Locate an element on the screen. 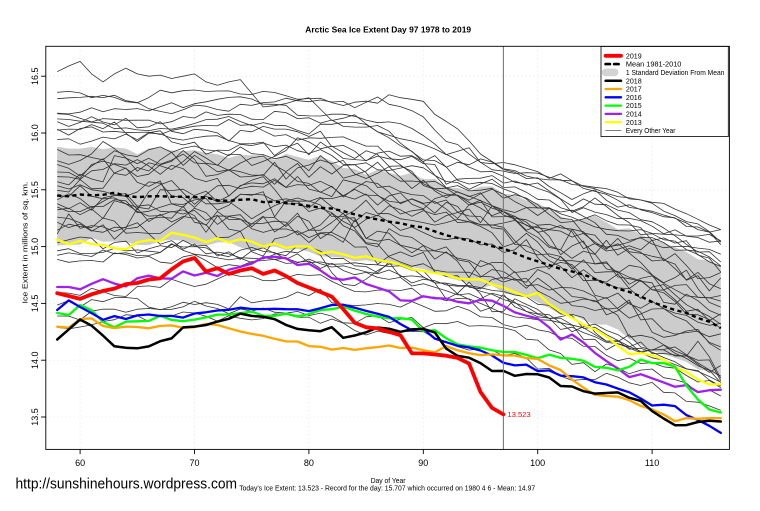 This screenshot has height=511, width=760. svg-text: 70 is located at coordinates (194, 463).